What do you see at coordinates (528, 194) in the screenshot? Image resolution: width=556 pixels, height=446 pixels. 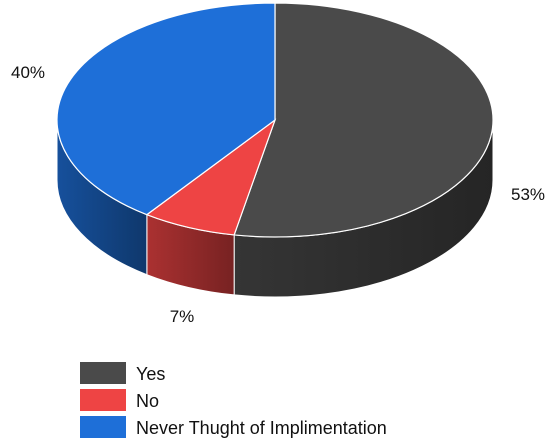 I see `percent-label-yes: 53%` at bounding box center [528, 194].